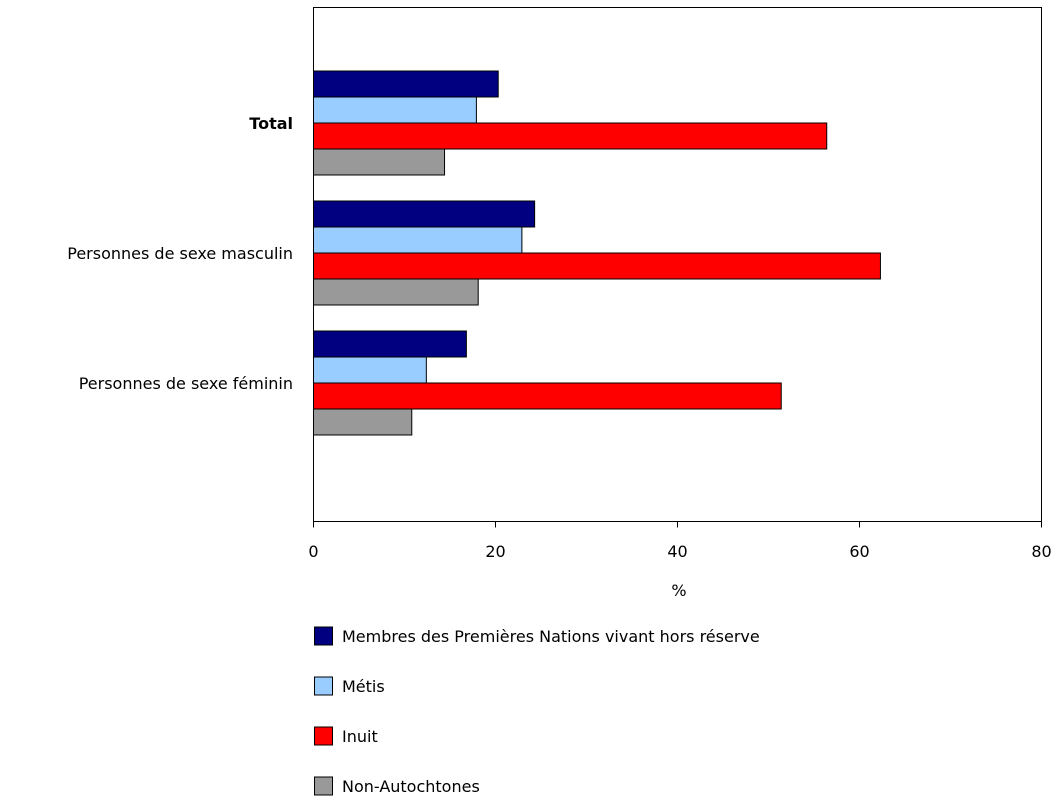 The width and height of the screenshot is (1057, 799). I want to click on legend-label: Inuit, so click(360, 736).